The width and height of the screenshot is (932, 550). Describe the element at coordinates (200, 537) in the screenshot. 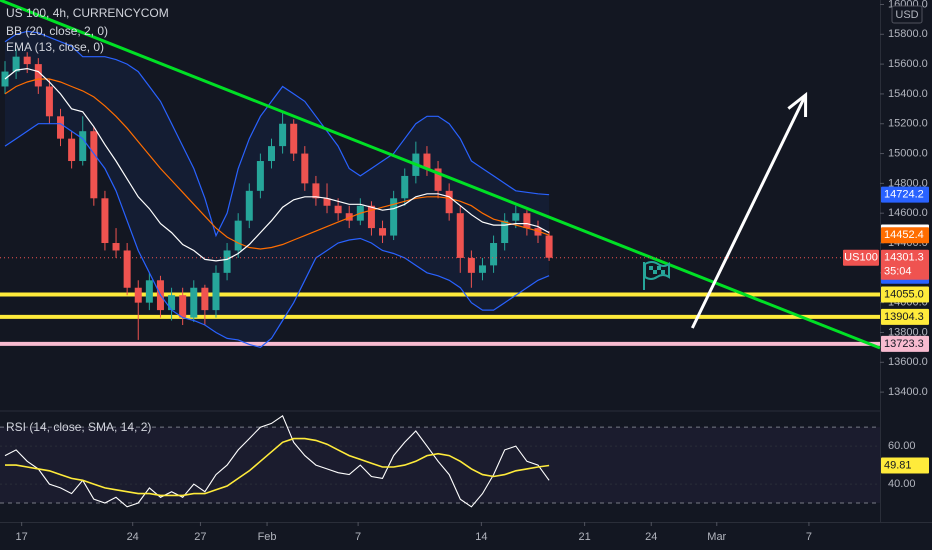

I see `x-tick-label: 27` at that location.